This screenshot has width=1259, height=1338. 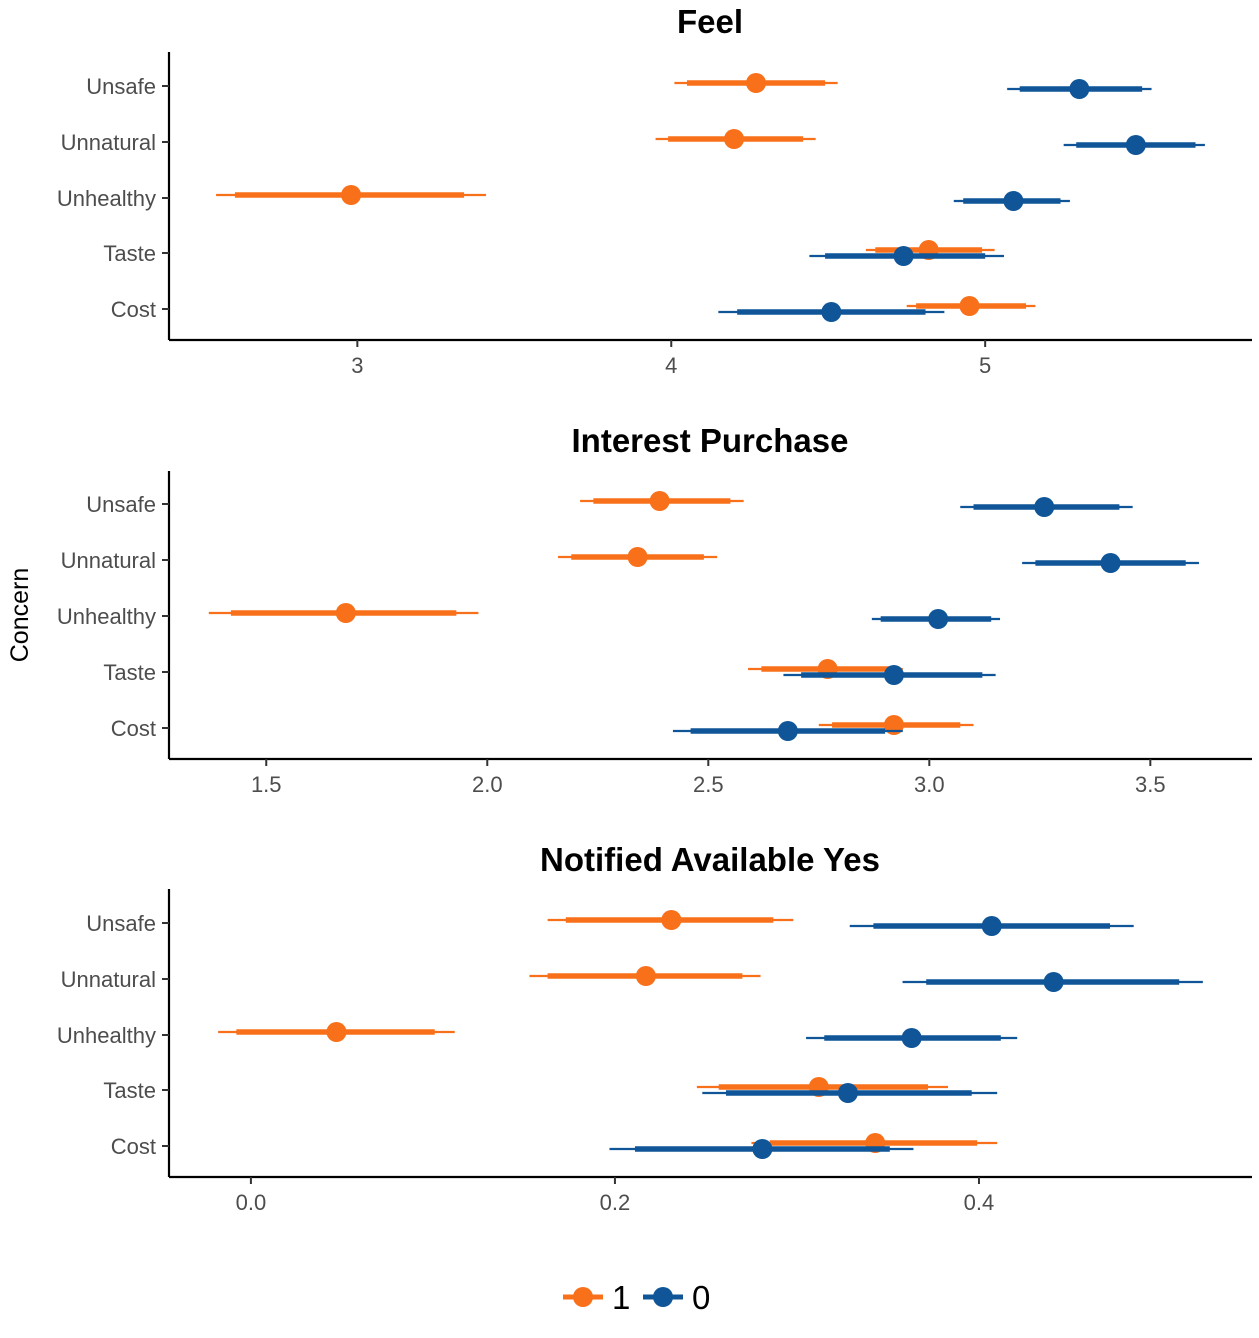 What do you see at coordinates (701, 1297) in the screenshot?
I see `legend-label: 0` at bounding box center [701, 1297].